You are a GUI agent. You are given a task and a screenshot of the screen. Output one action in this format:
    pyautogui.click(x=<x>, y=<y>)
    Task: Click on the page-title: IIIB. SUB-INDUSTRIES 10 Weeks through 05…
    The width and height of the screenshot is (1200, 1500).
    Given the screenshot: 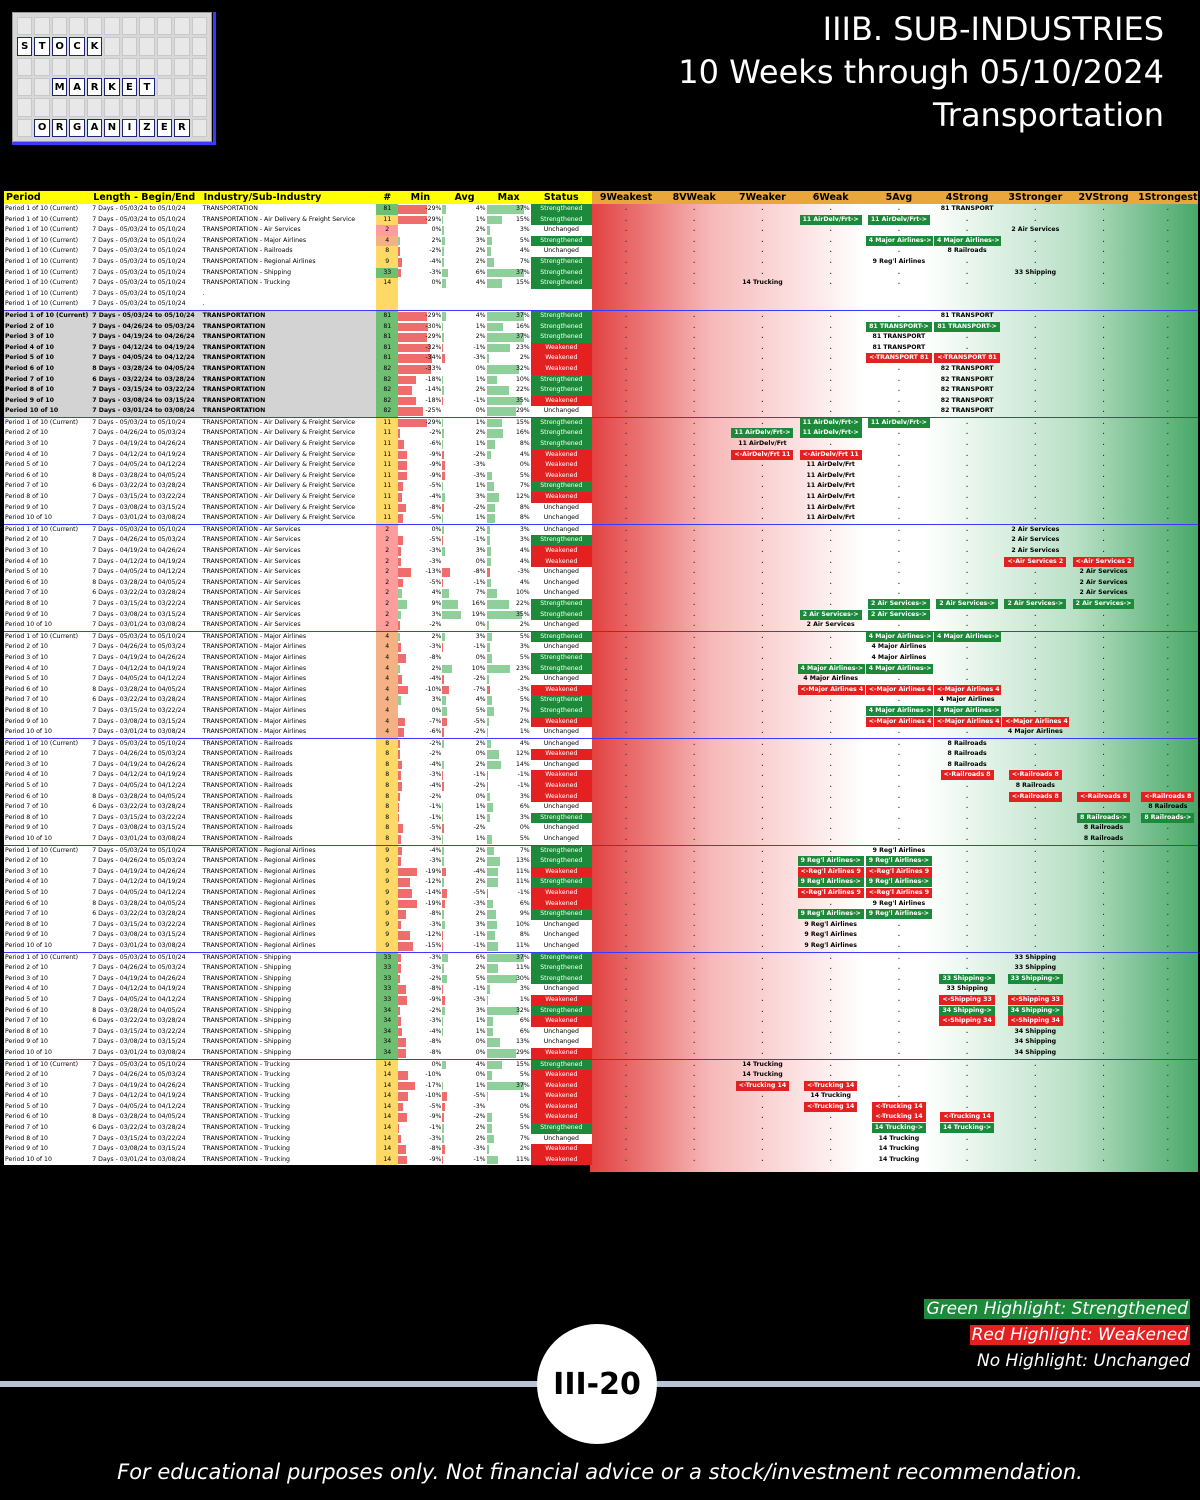 What is the action you would take?
    pyautogui.click(x=921, y=72)
    